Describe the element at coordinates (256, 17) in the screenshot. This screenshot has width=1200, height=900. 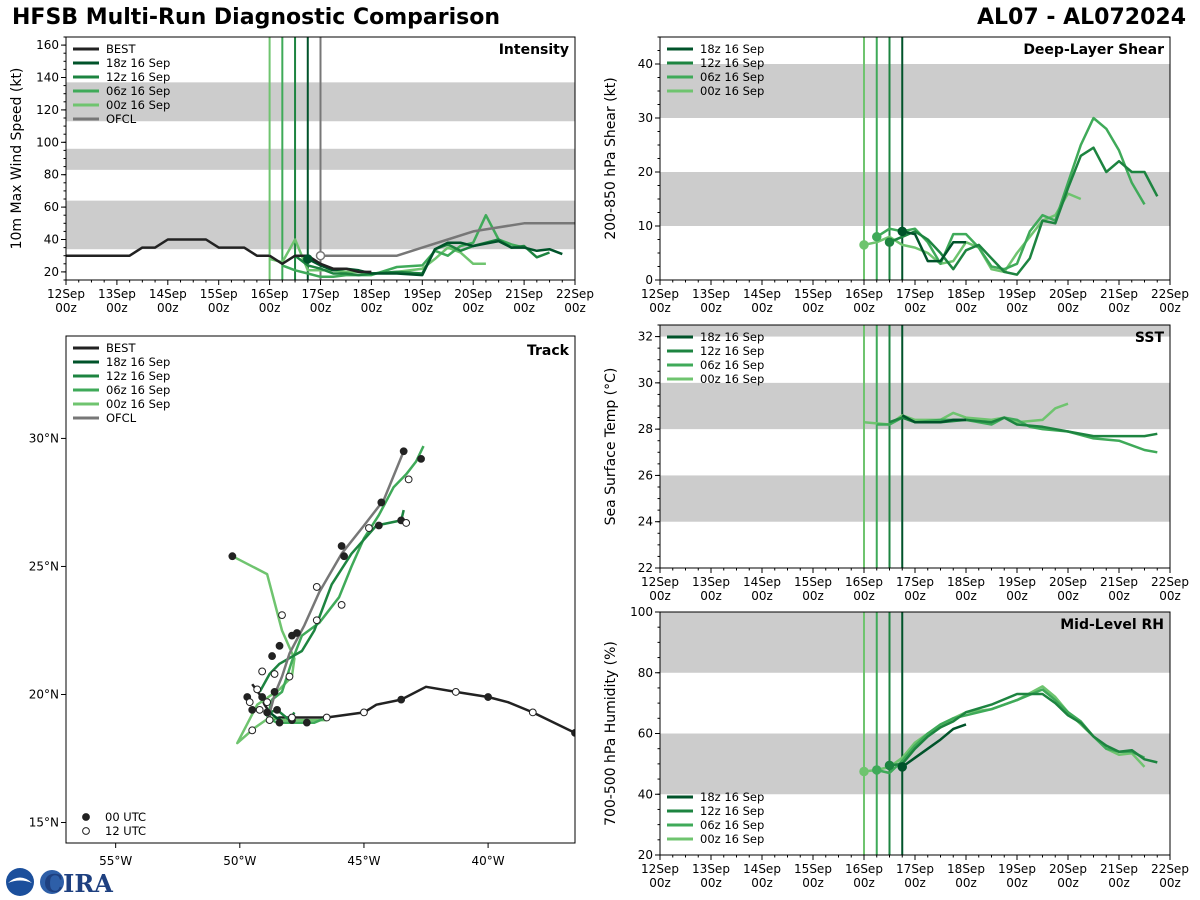
I see `figure-title: HFSB Multi-Run Diagnostic Comparison` at that location.